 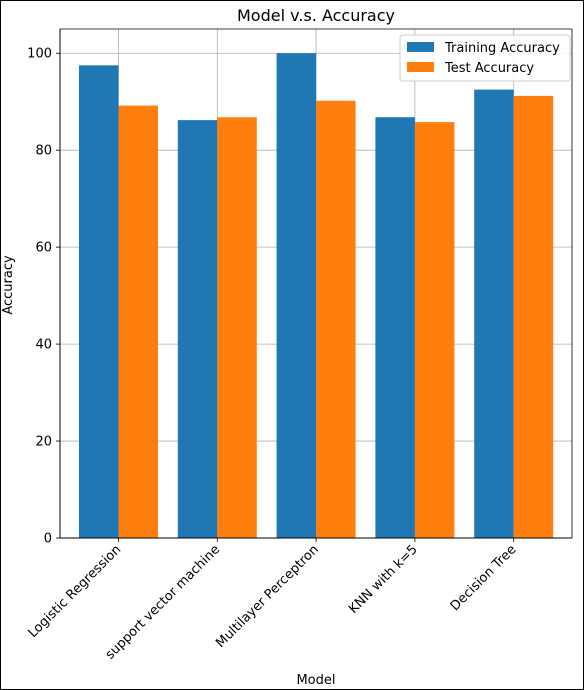 I want to click on y-tick-label: 0, so click(x=48, y=539).